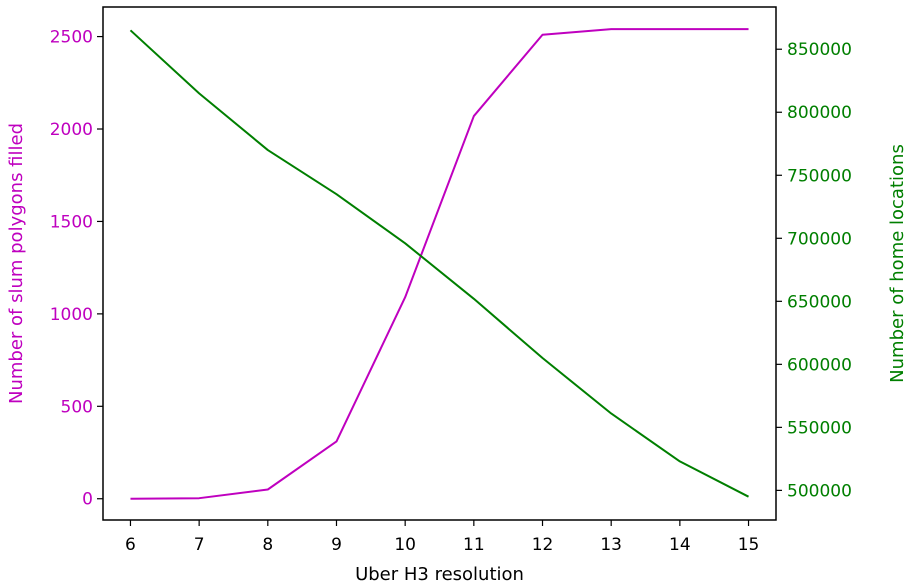  What do you see at coordinates (819, 50) in the screenshot?
I see `y-right-tick-label: 850000` at bounding box center [819, 50].